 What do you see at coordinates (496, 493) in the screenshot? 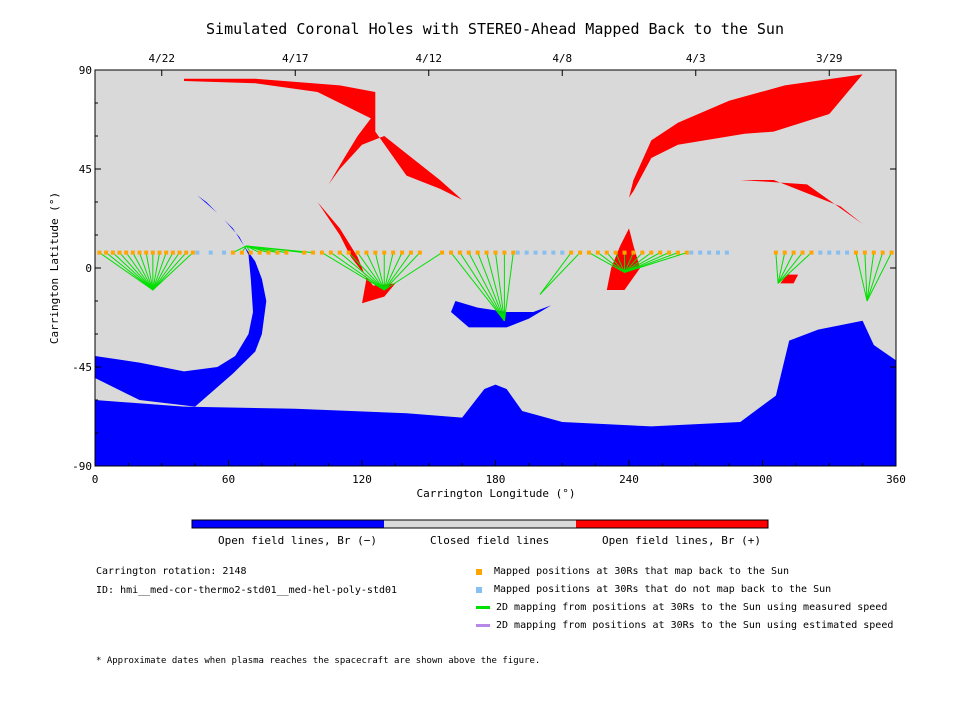
I see `x-axis-label: Carrington Longitude (°)` at bounding box center [496, 493].